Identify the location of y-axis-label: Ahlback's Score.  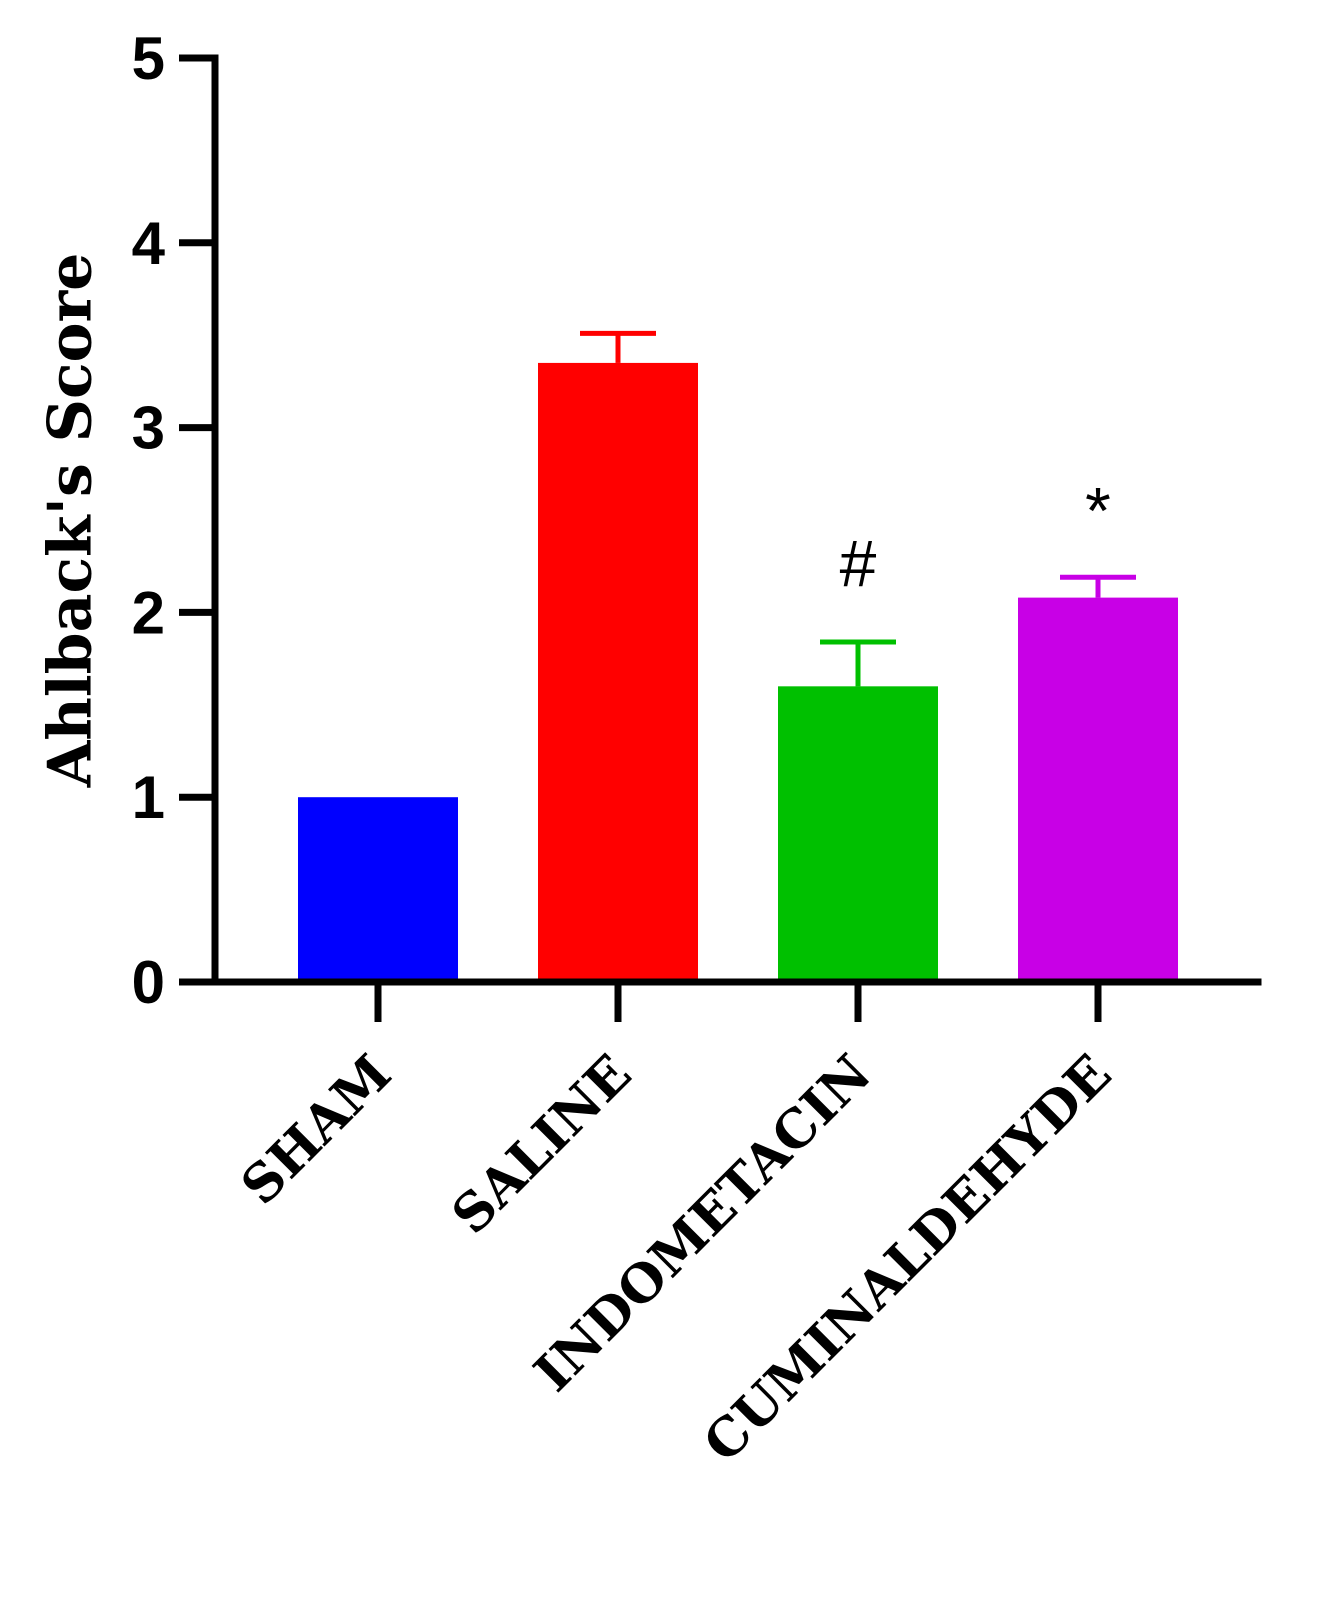
(71, 521).